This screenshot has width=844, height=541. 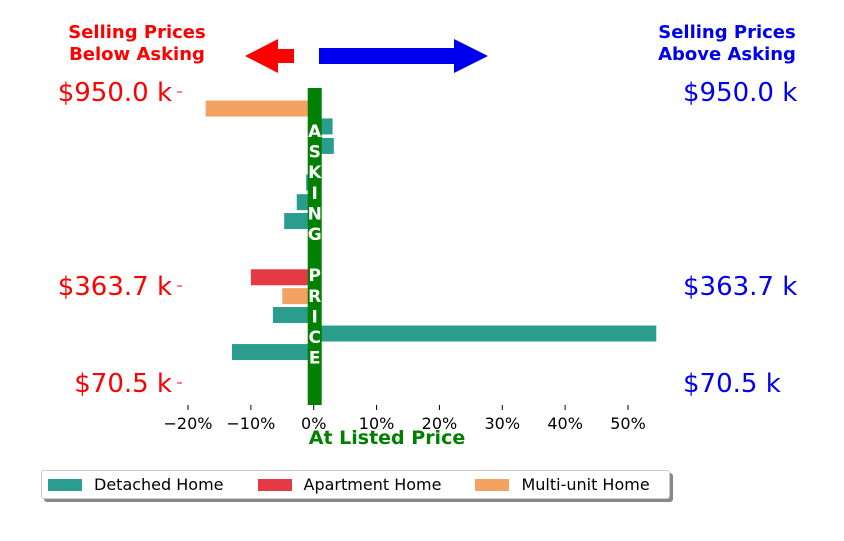 What do you see at coordinates (188, 423) in the screenshot?
I see `x-tick-label: −20%` at bounding box center [188, 423].